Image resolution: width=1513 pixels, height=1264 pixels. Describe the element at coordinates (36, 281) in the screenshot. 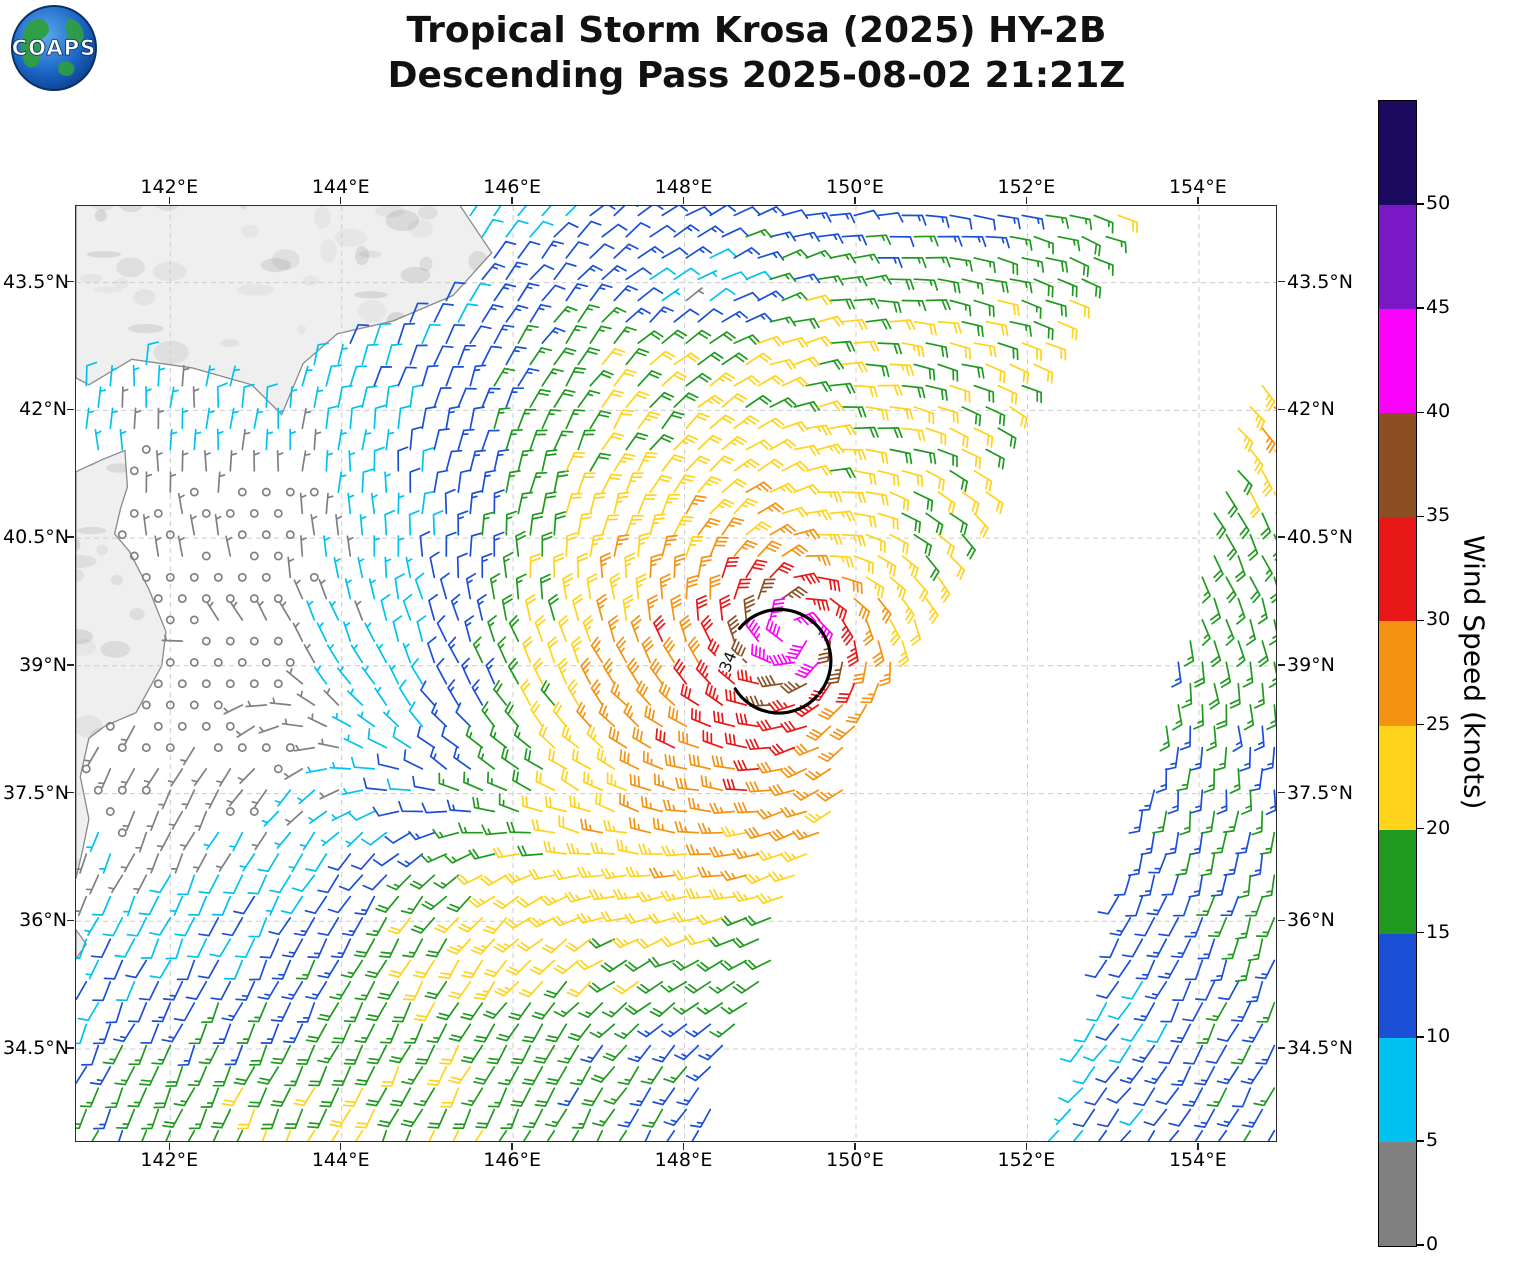

I see `lat-label-left: 43.5°N` at that location.